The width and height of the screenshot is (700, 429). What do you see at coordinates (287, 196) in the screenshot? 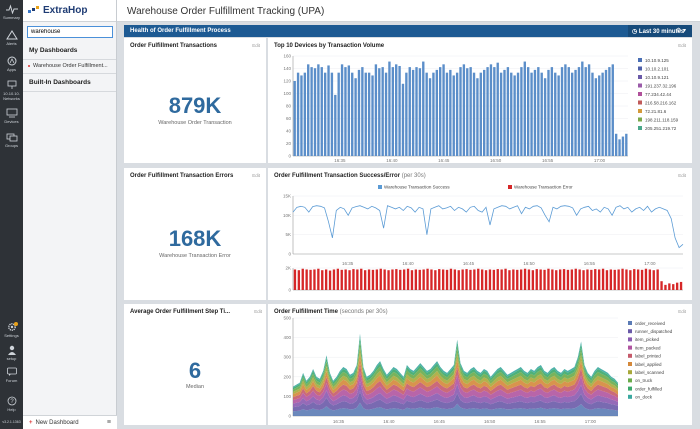
I see `y-tick-label: 15K` at bounding box center [287, 196].